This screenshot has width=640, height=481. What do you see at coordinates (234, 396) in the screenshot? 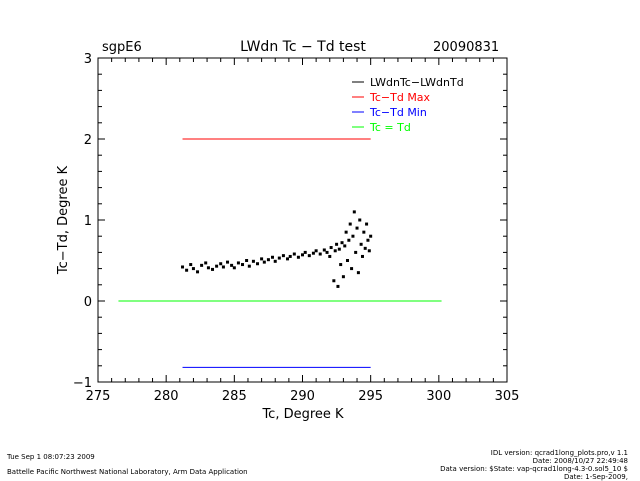
I see `x-tick-label: 285` at bounding box center [234, 396].